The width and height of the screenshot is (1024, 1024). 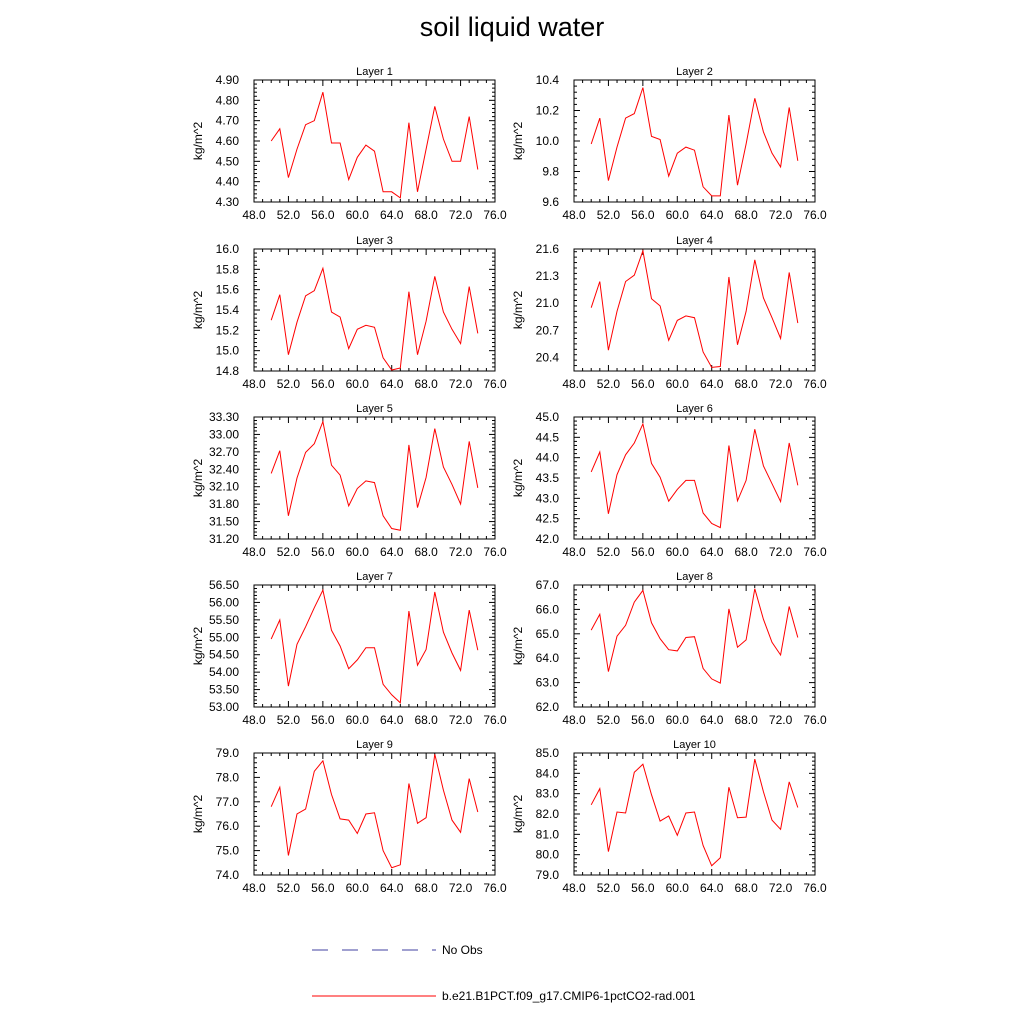 What do you see at coordinates (548, 634) in the screenshot?
I see `y-tick-label: 65.0` at bounding box center [548, 634].